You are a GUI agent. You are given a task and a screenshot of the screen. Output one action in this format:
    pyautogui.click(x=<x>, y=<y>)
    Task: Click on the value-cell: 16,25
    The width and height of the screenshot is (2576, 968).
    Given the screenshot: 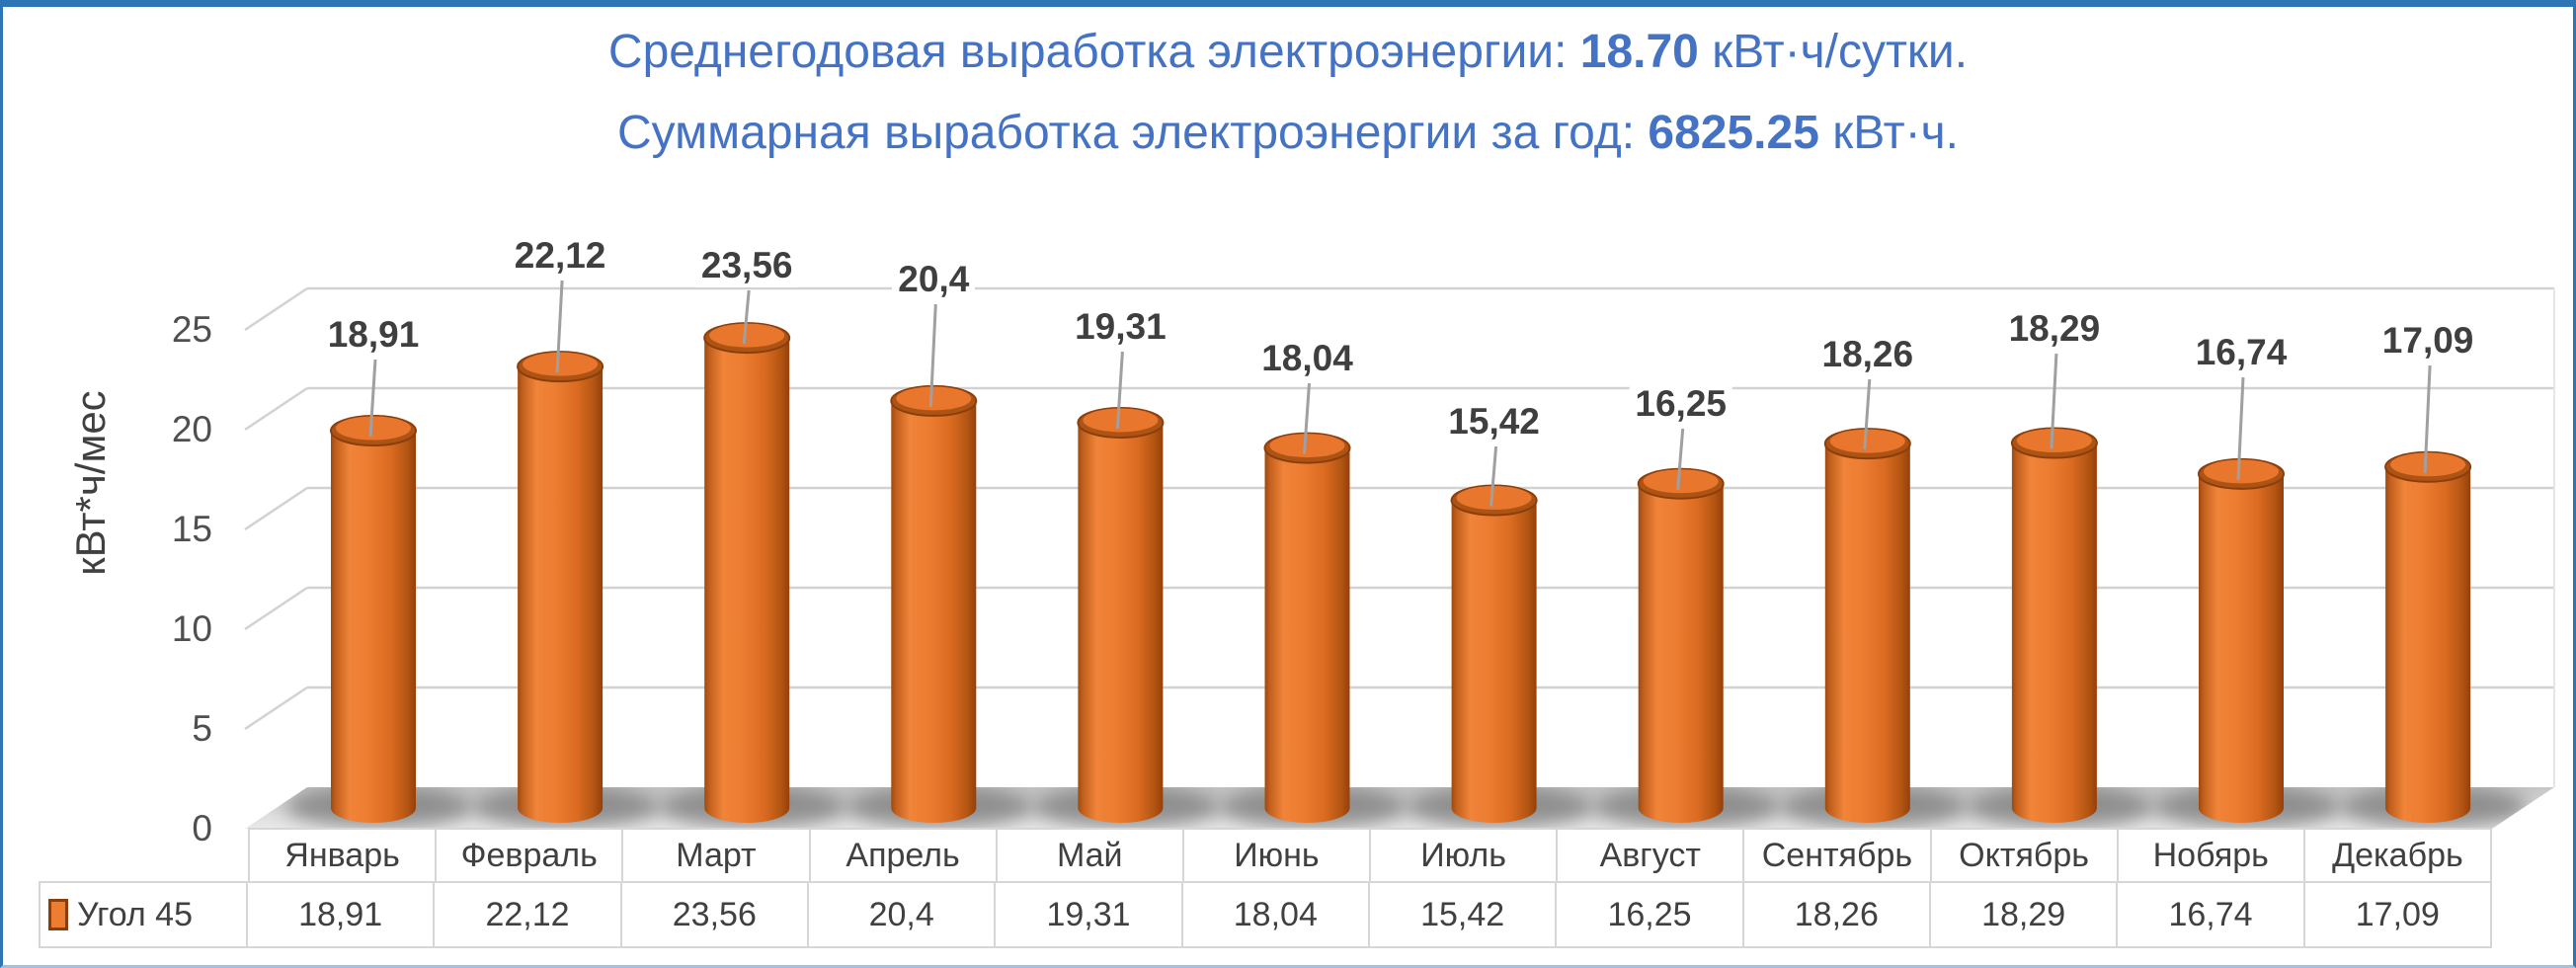 What is the action you would take?
    pyautogui.click(x=1649, y=914)
    